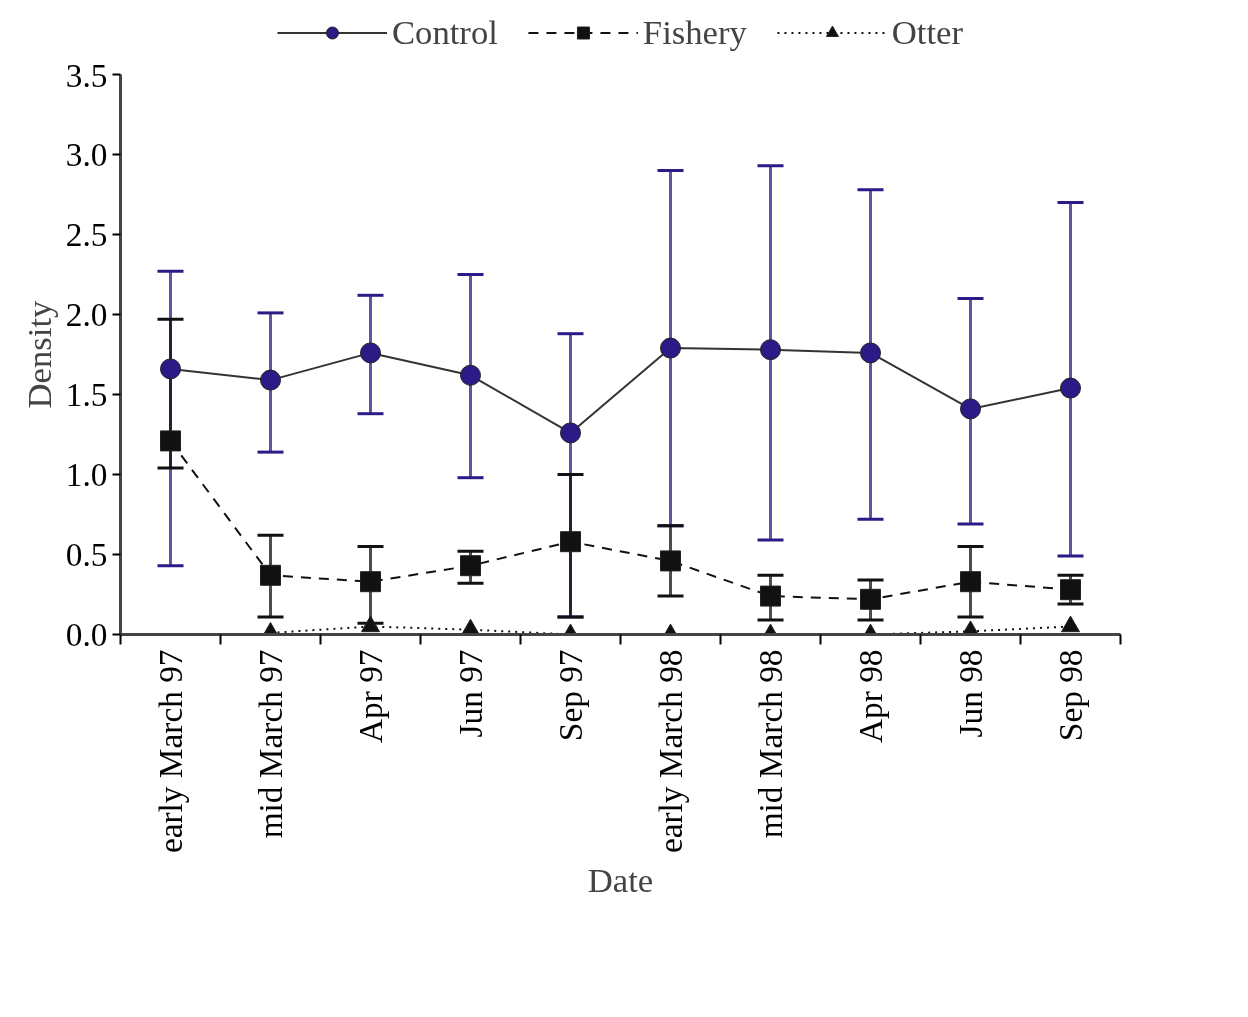 Image resolution: width=1248 pixels, height=1017 pixels. Describe the element at coordinates (270, 744) in the screenshot. I see `x-tick-label: mid March 97` at that location.